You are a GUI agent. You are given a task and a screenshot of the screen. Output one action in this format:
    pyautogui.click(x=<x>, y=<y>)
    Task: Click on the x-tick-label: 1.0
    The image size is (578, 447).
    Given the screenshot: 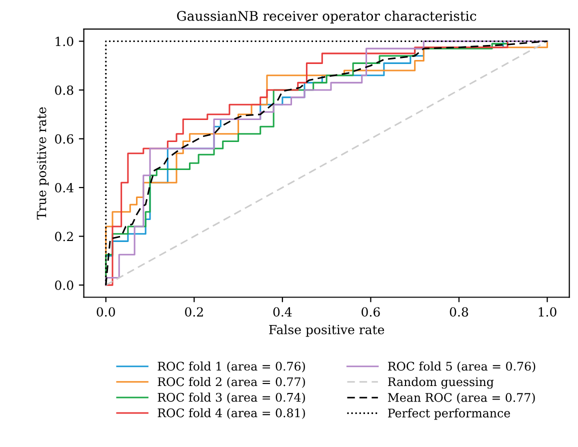 What is the action you would take?
    pyautogui.click(x=547, y=312)
    